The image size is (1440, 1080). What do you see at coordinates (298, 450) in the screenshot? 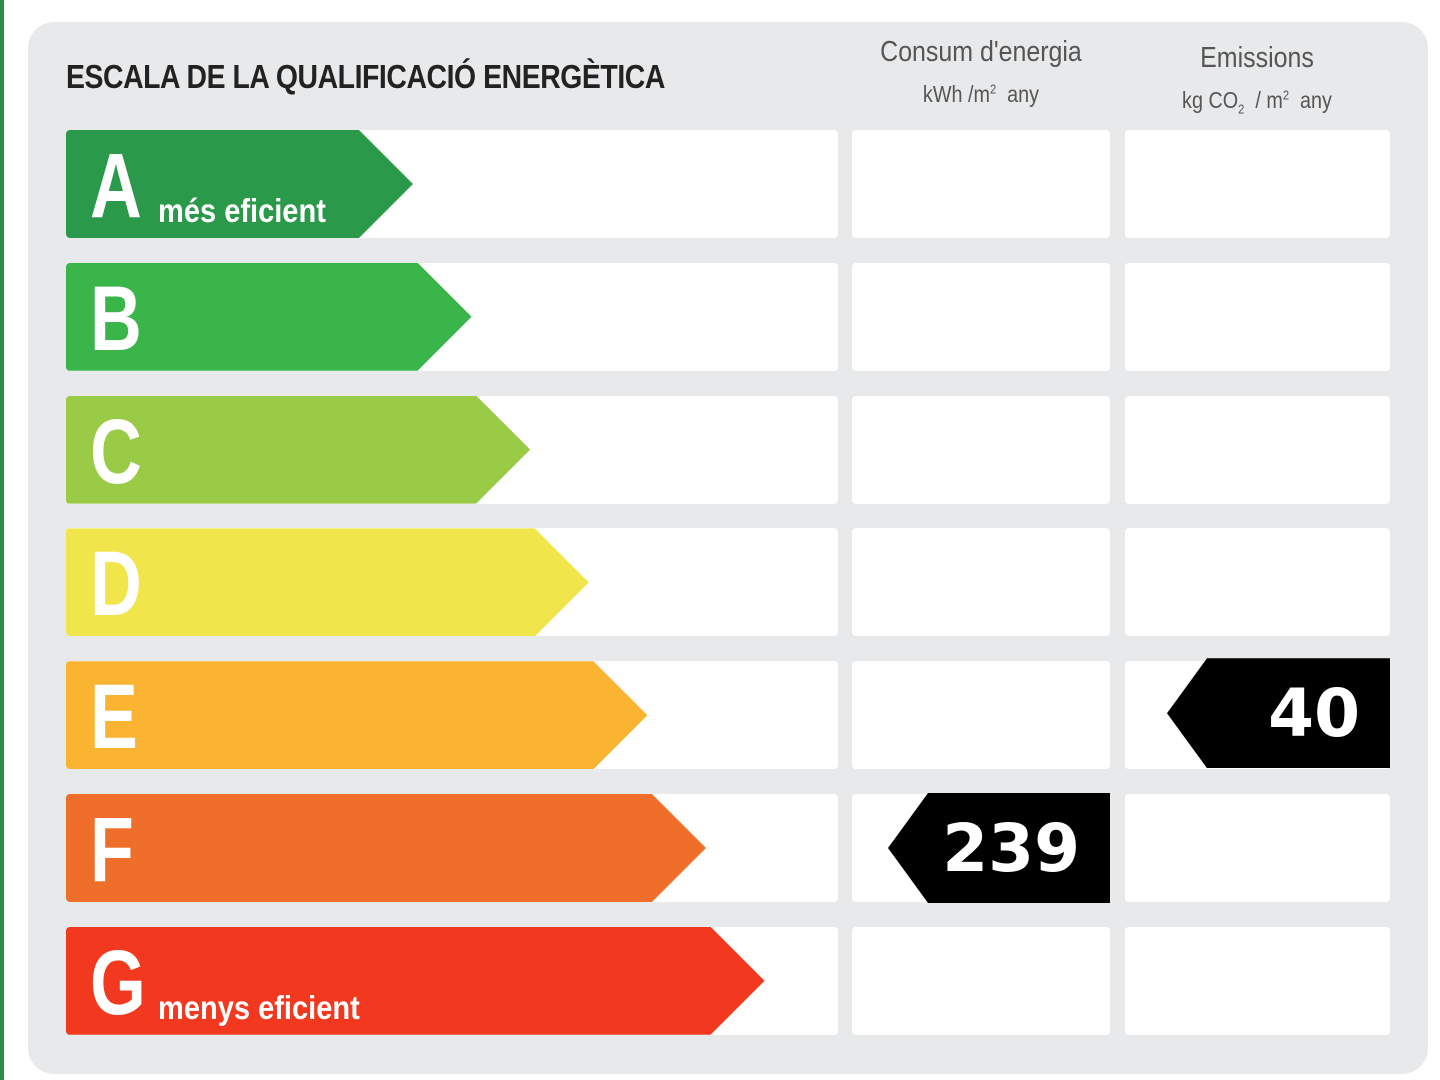
I see `rating-bar-c: C` at bounding box center [298, 450].